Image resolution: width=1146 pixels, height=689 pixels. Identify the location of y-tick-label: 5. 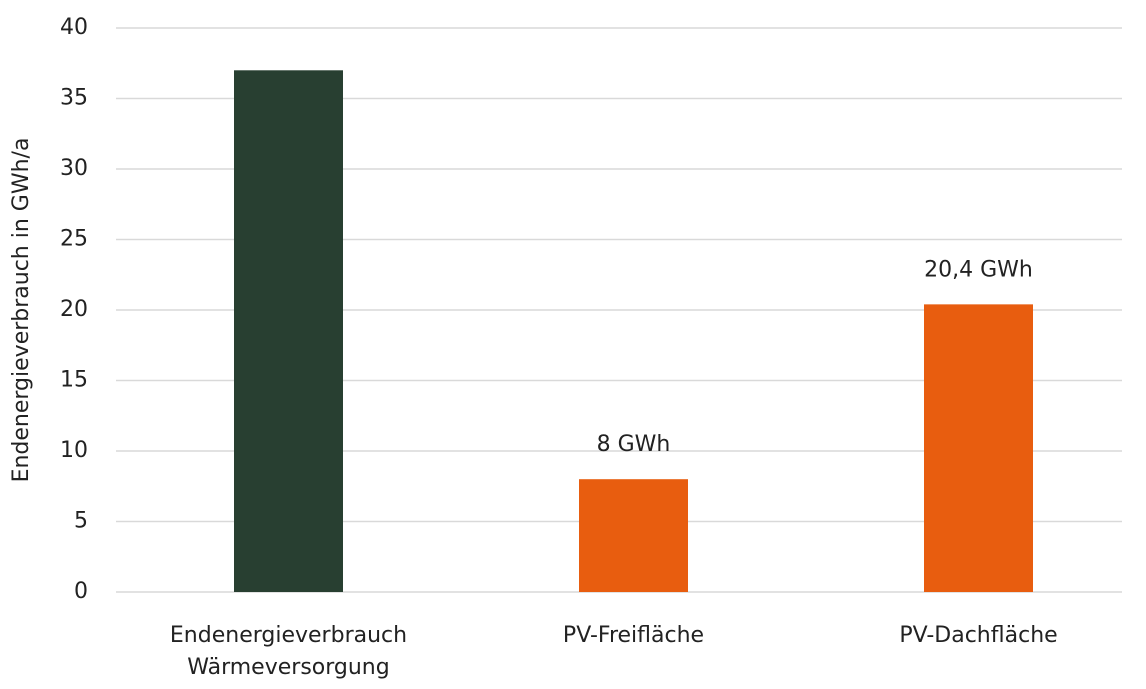
(81, 521).